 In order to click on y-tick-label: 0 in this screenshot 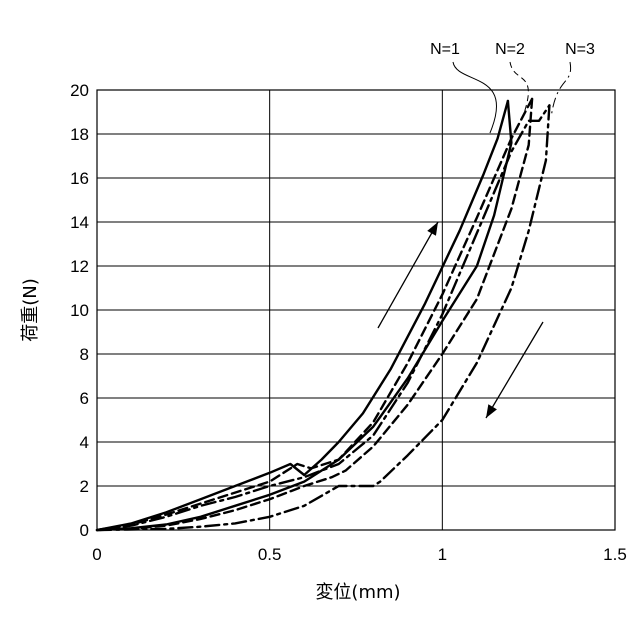, I will do `click(84, 530)`.